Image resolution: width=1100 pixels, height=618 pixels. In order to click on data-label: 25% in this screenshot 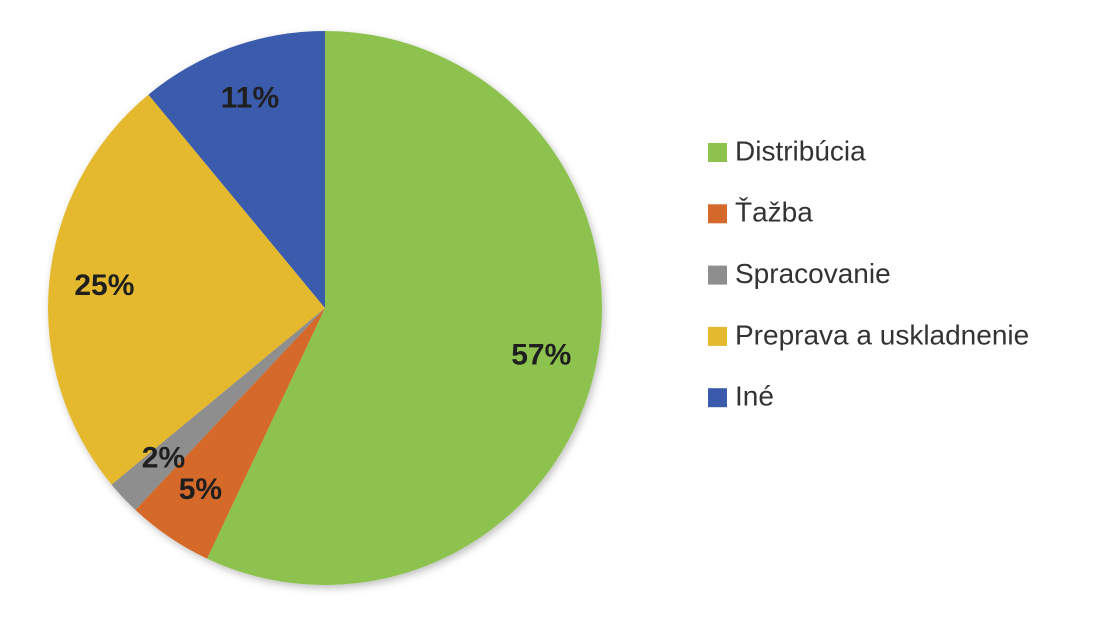, I will do `click(104, 285)`.